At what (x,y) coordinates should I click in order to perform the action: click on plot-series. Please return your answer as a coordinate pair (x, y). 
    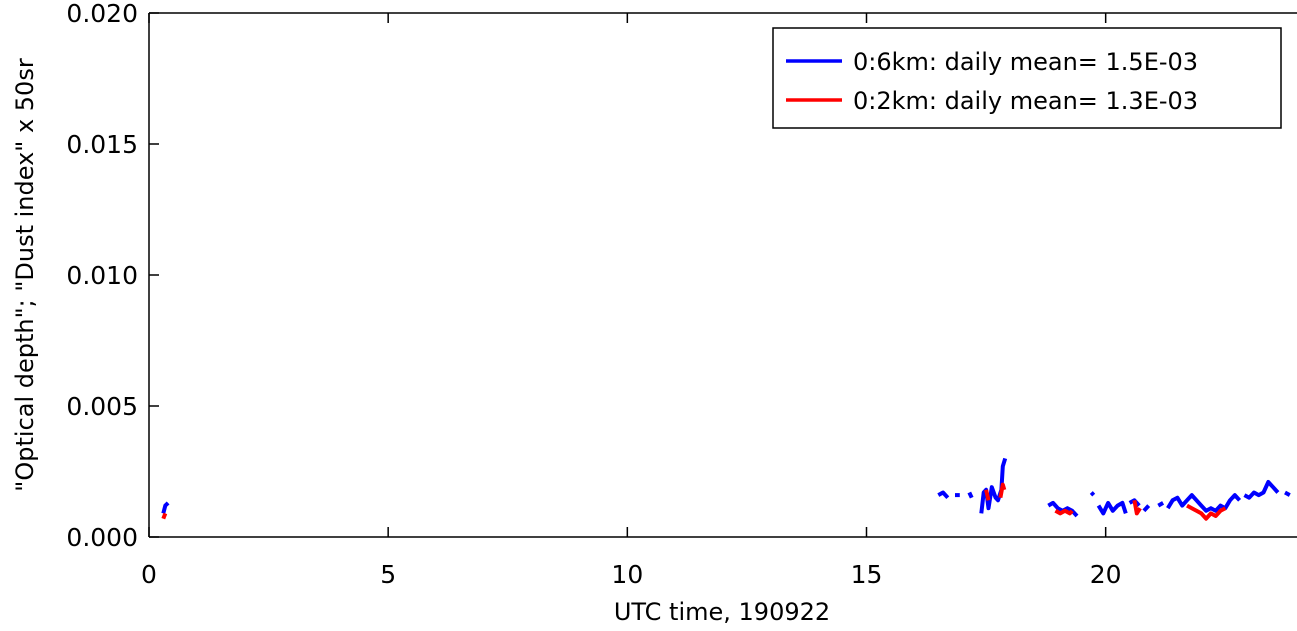
    Looking at the image, I should click on (726, 489).